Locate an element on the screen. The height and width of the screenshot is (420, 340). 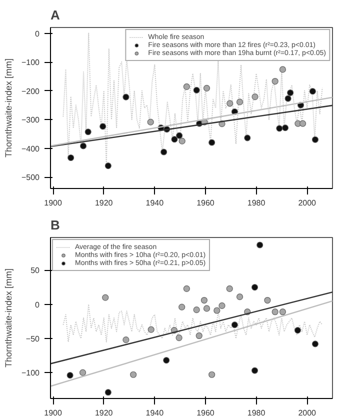
y-tick-label: 50 is located at coordinates (35, 271).